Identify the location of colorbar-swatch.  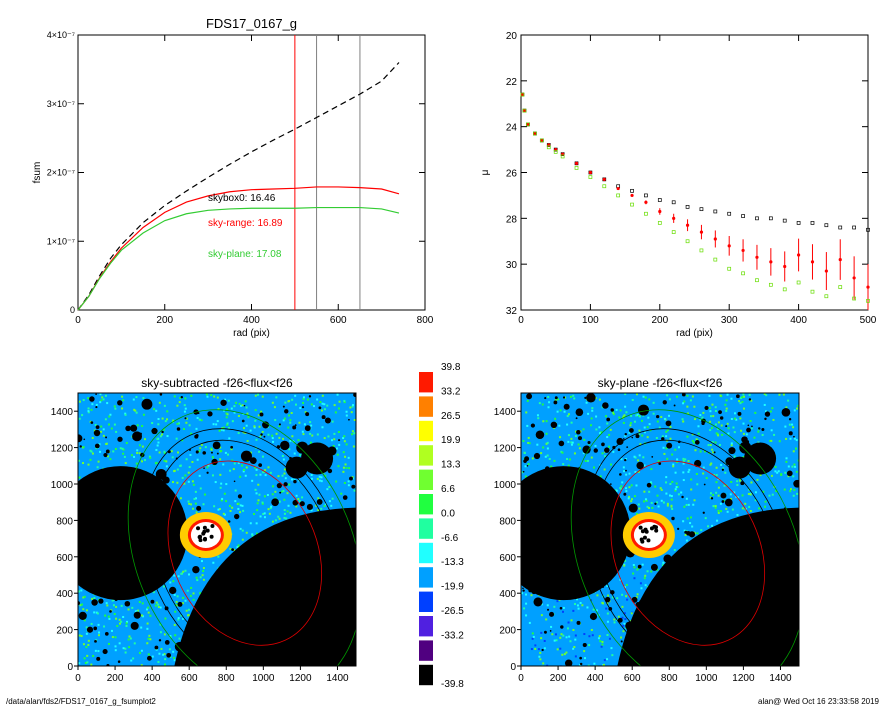
(426, 601).